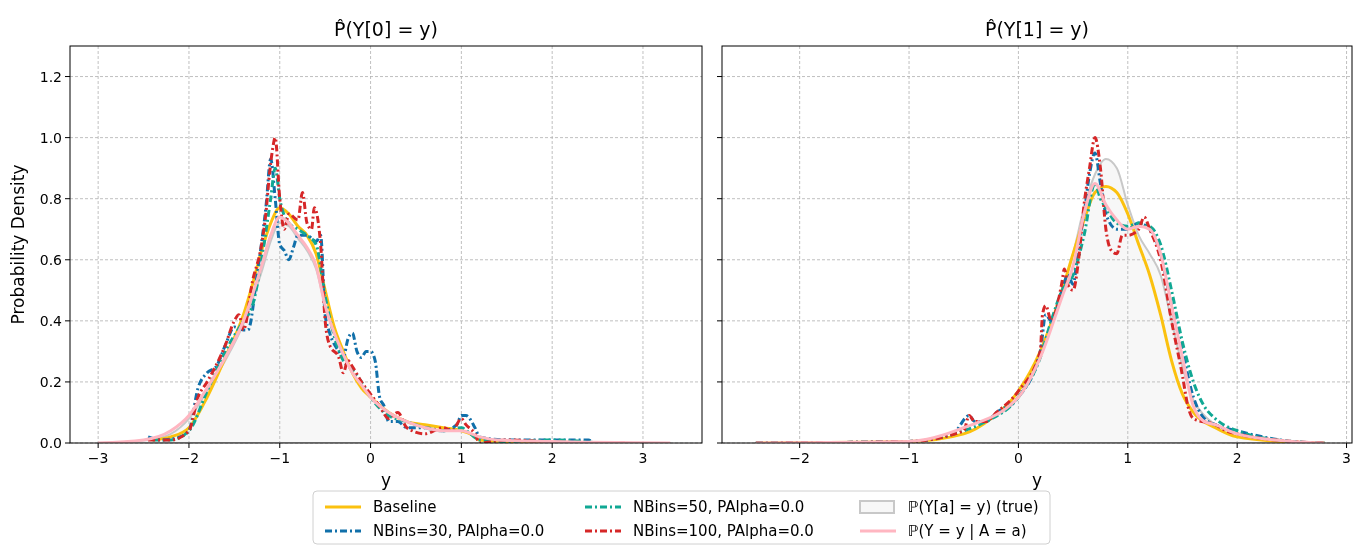 This screenshot has height=545, width=1368. Describe the element at coordinates (973, 507) in the screenshot. I see `legend-label: ℙ(Y[a] = y) (true)` at that location.